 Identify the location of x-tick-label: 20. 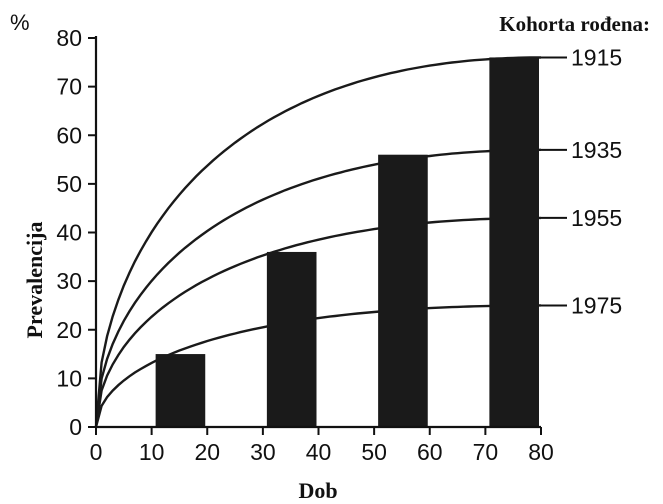
(207, 452).